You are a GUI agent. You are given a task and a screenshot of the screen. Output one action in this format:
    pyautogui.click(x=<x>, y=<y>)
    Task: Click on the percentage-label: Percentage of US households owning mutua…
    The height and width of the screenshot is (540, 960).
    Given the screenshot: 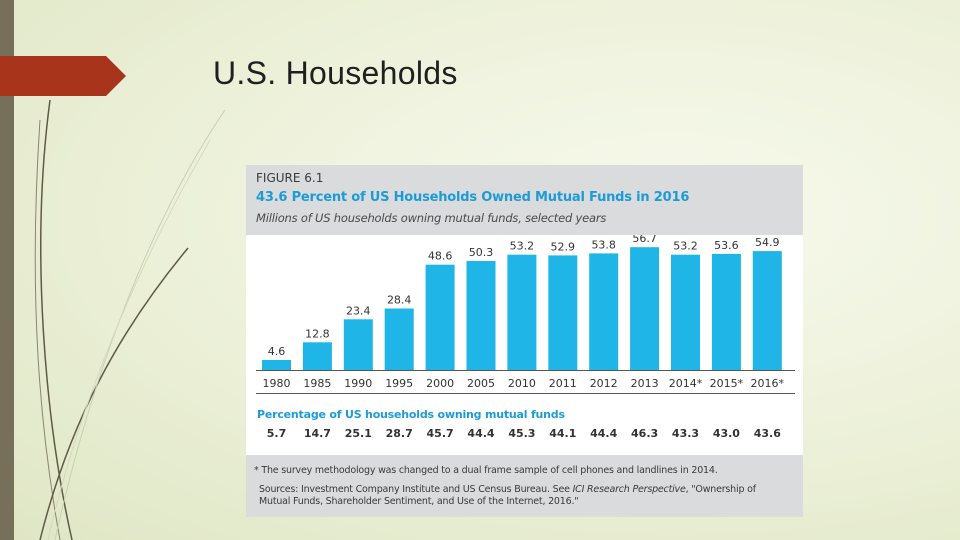 What is the action you would take?
    pyautogui.click(x=411, y=414)
    